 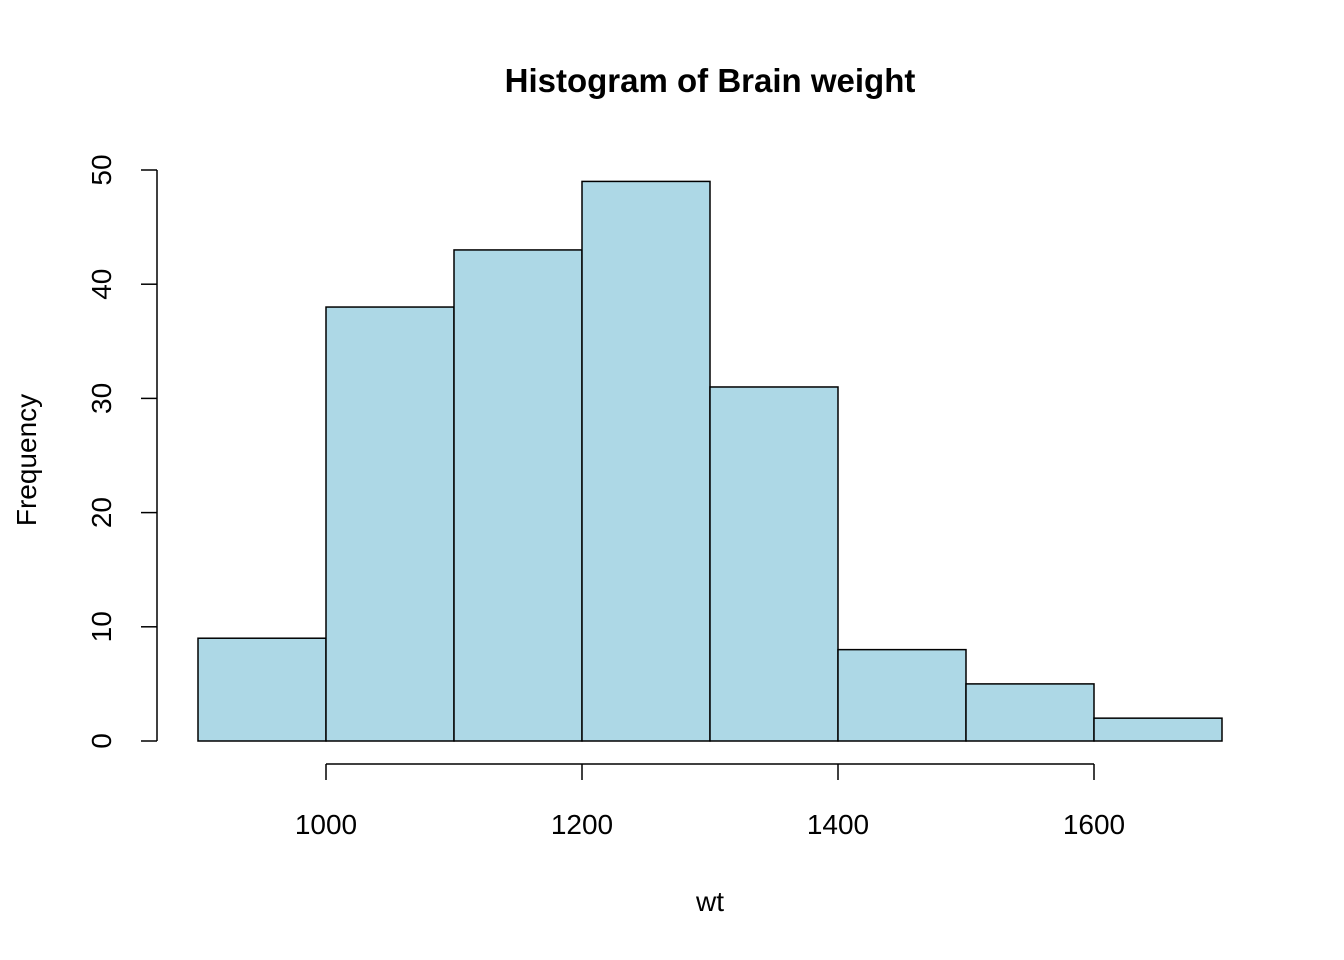 What do you see at coordinates (838, 824) in the screenshot?
I see `x-tick-label: 1400` at bounding box center [838, 824].